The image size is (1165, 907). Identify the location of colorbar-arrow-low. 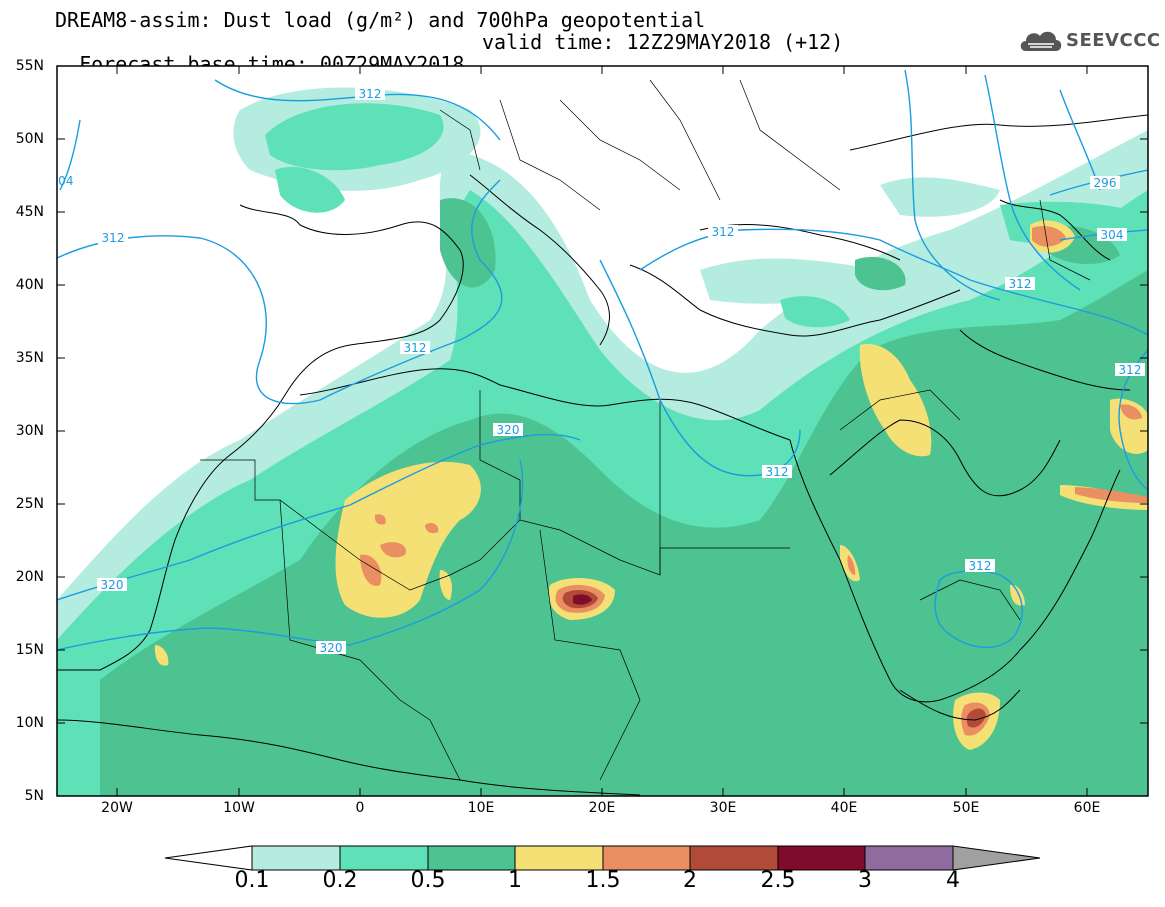
(208, 858).